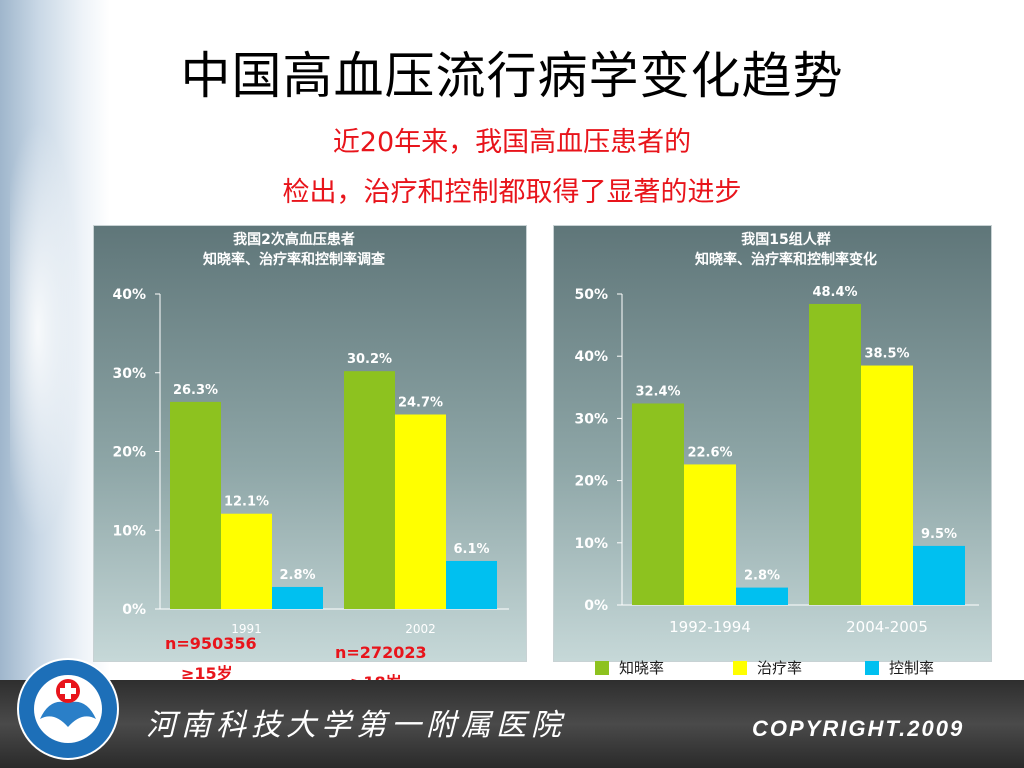 Image resolution: width=1024 pixels, height=768 pixels. Describe the element at coordinates (129, 374) in the screenshot. I see `y-tick-label-left: 30%` at that location.